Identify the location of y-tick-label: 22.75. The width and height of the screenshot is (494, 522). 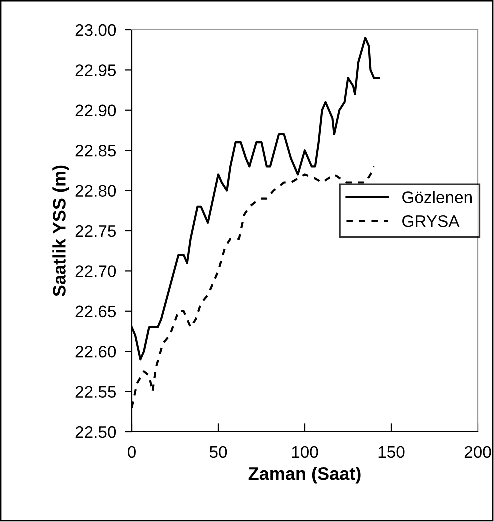
(96, 231).